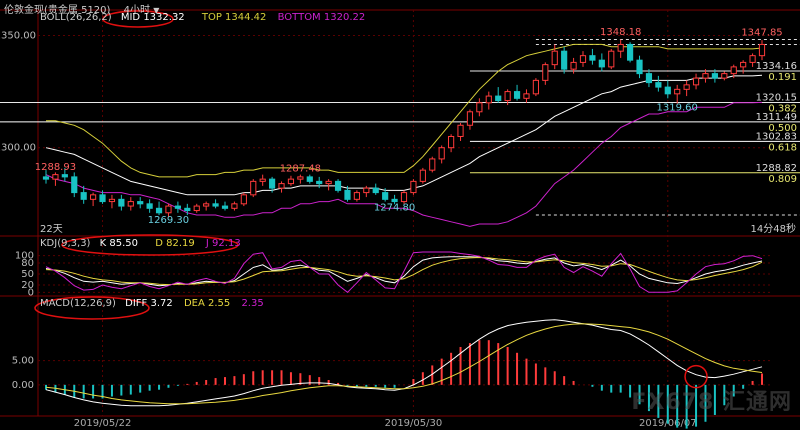 The height and width of the screenshot is (430, 800). Describe the element at coordinates (321, 17) in the screenshot. I see `boll-bottom-value: BOTTOM 1320.22` at that location.